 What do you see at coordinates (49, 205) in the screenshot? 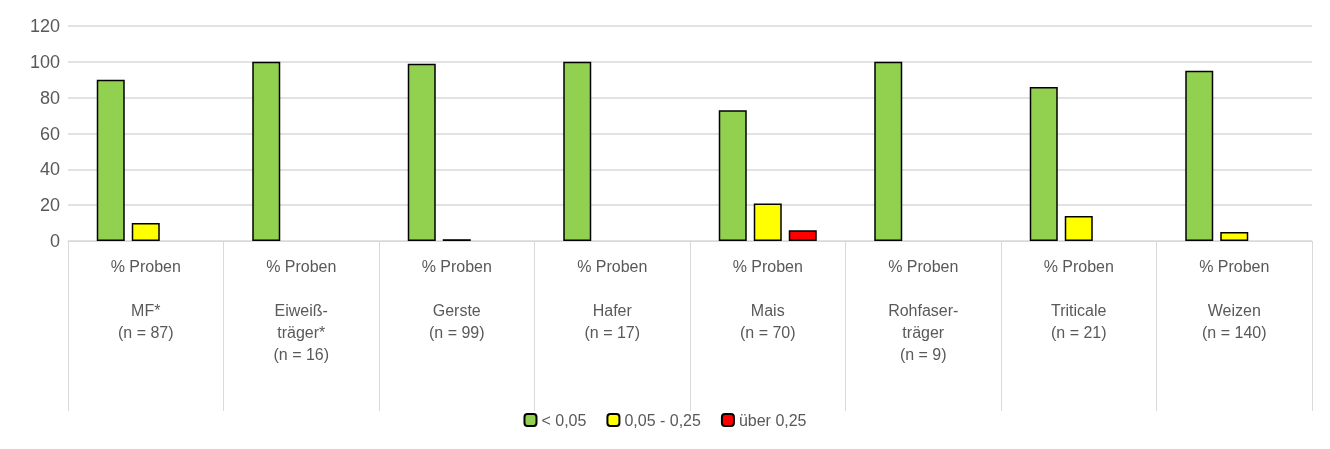
I see `y-tick-label: 20` at bounding box center [49, 205].